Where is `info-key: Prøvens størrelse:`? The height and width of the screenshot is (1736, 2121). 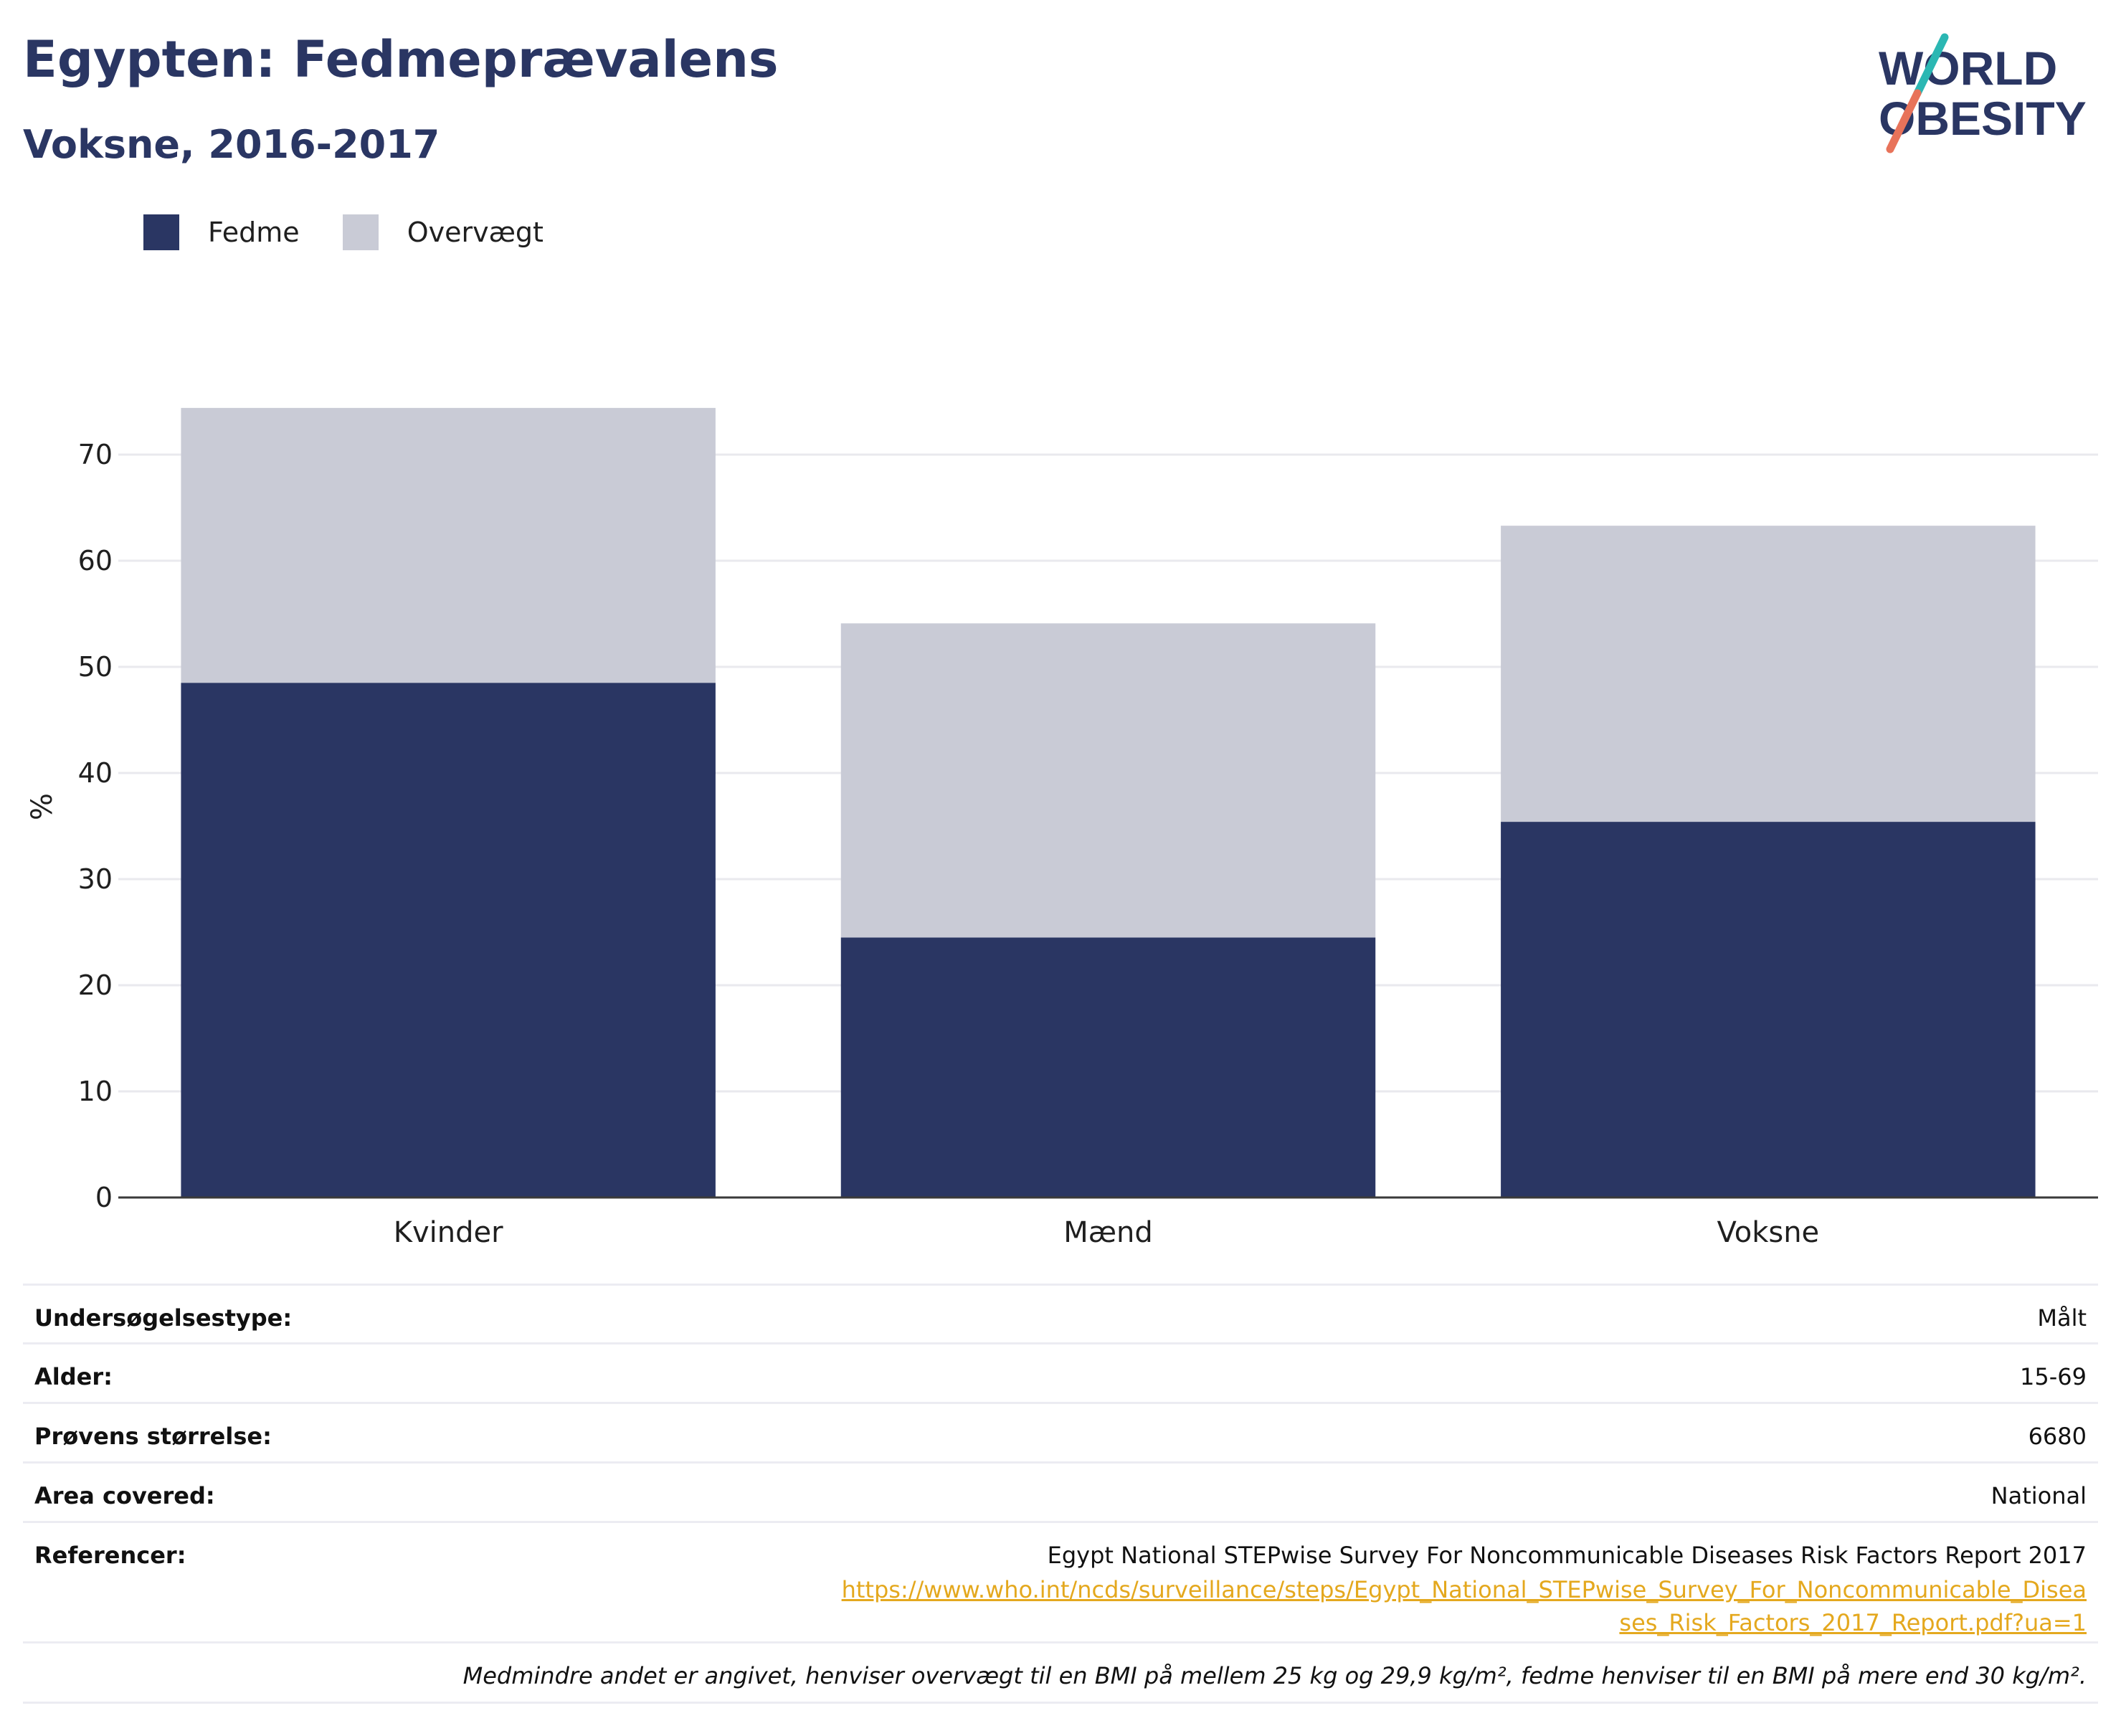 info-key: Prøvens størrelse: is located at coordinates (153, 1436).